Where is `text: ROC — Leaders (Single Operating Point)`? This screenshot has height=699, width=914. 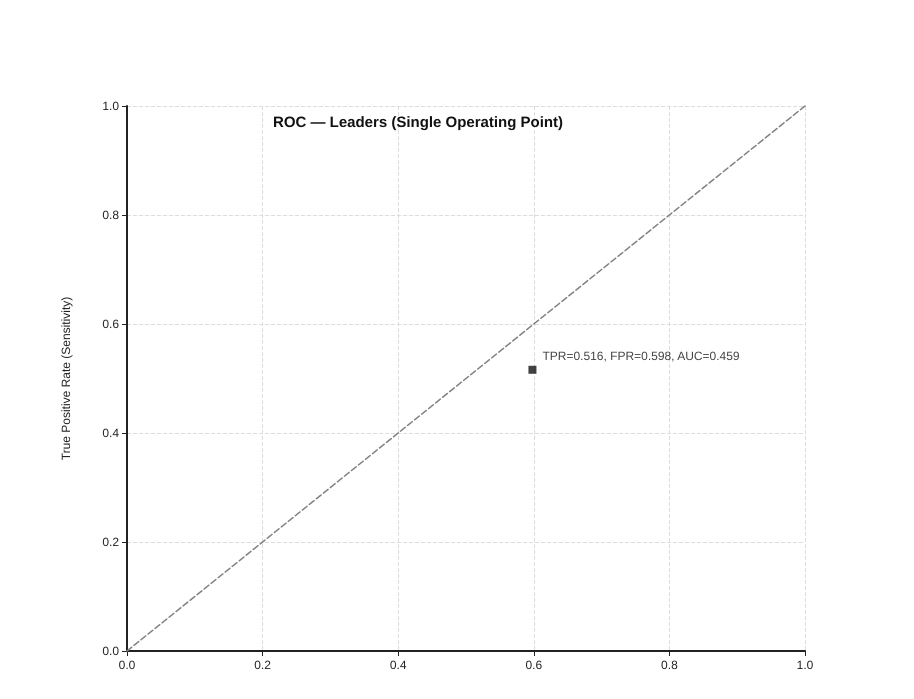
text: ROC — Leaders (Single Operating Point) is located at coordinates (418, 122).